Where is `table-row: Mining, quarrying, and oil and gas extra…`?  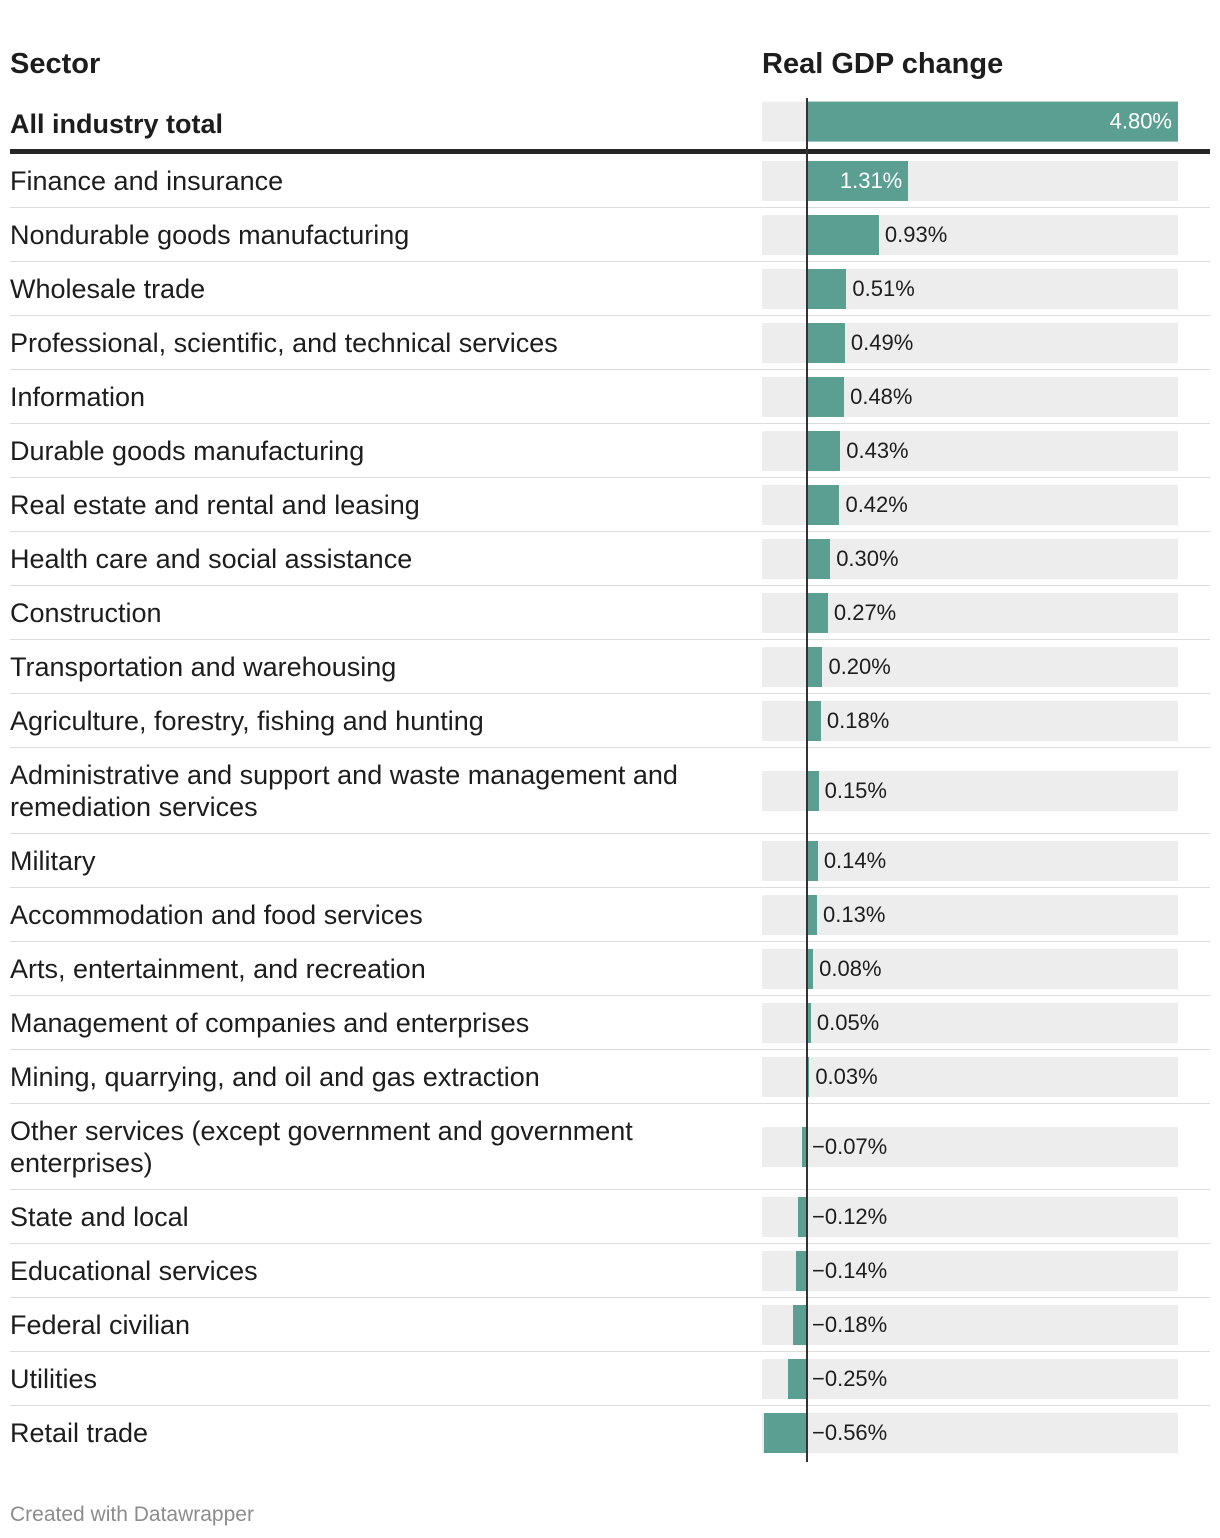 table-row: Mining, quarrying, and oil and gas extra… is located at coordinates (610, 1077).